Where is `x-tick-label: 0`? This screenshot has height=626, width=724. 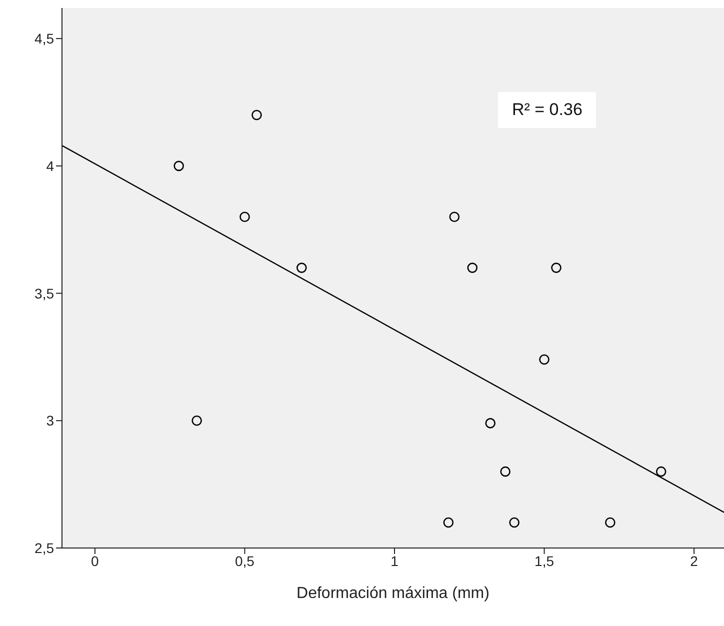 x-tick-label: 0 is located at coordinates (95, 560).